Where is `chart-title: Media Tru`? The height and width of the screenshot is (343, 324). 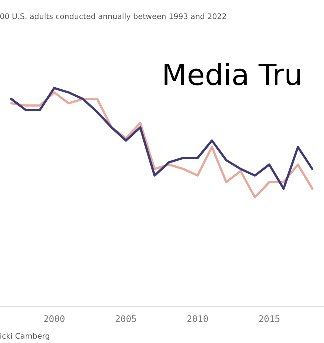 chart-title: Media Tru is located at coordinates (232, 74).